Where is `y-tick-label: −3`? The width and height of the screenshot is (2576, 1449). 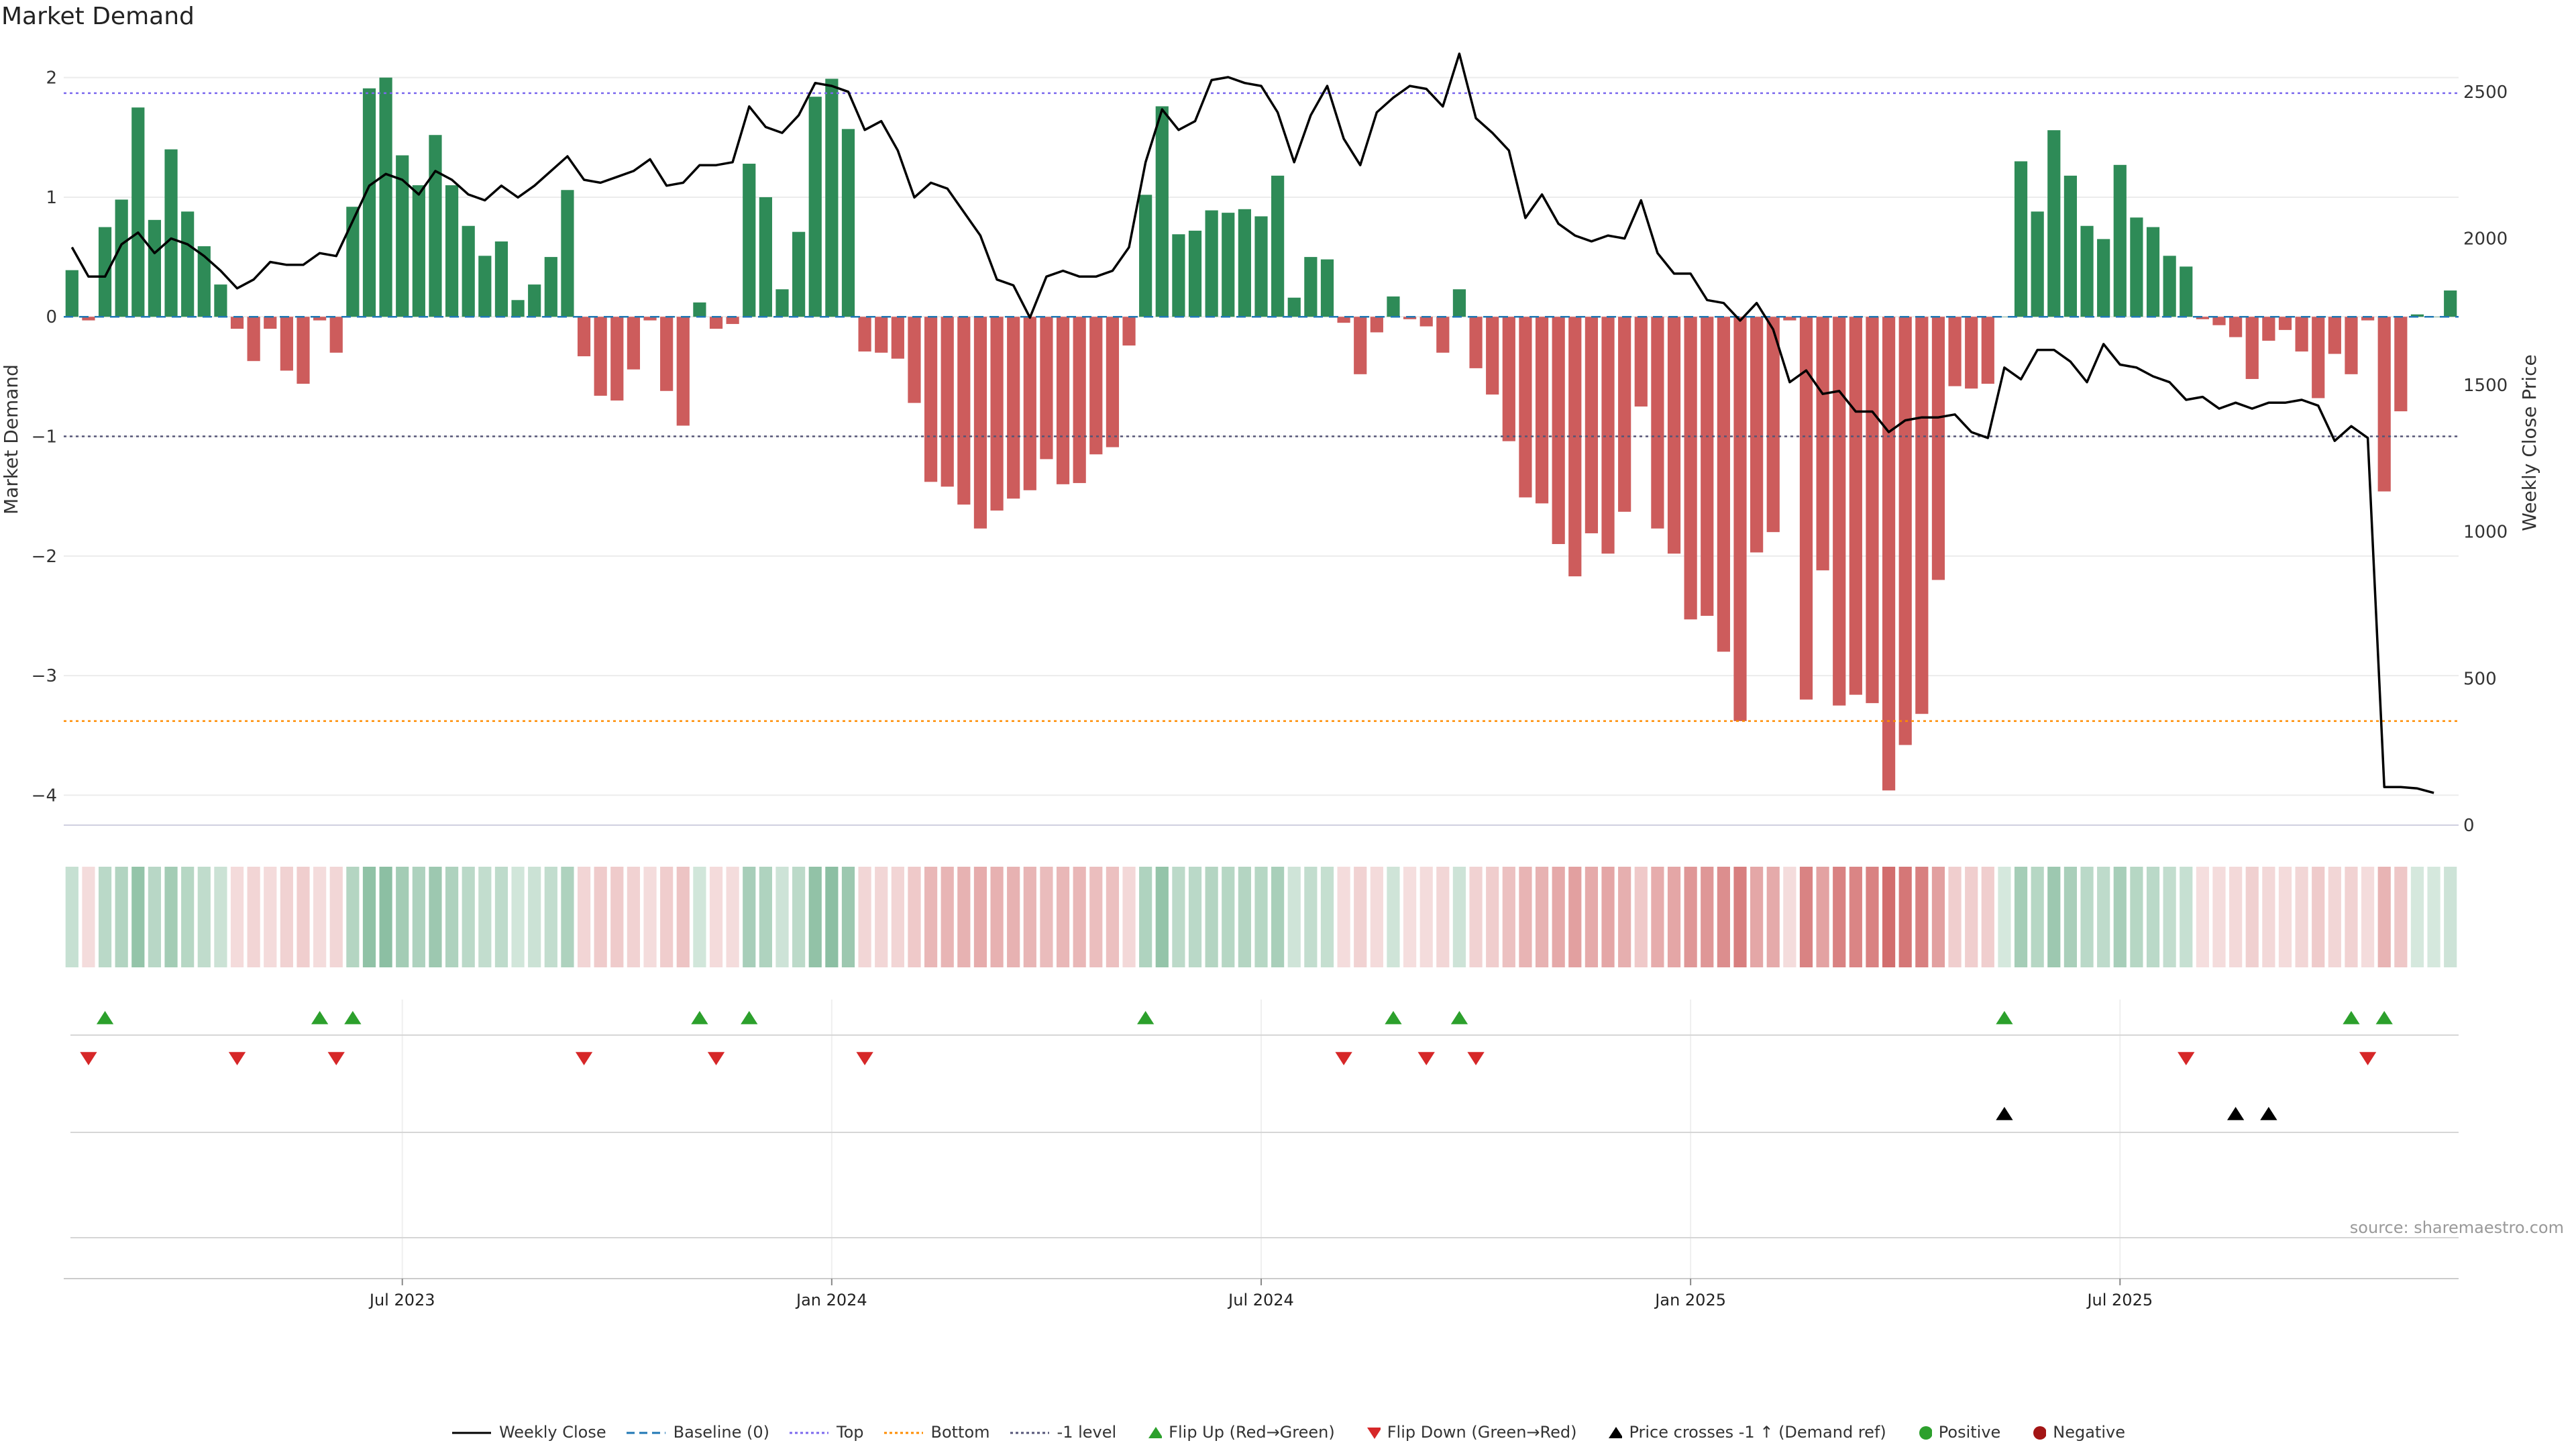
y-tick-label: −3 is located at coordinates (44, 676).